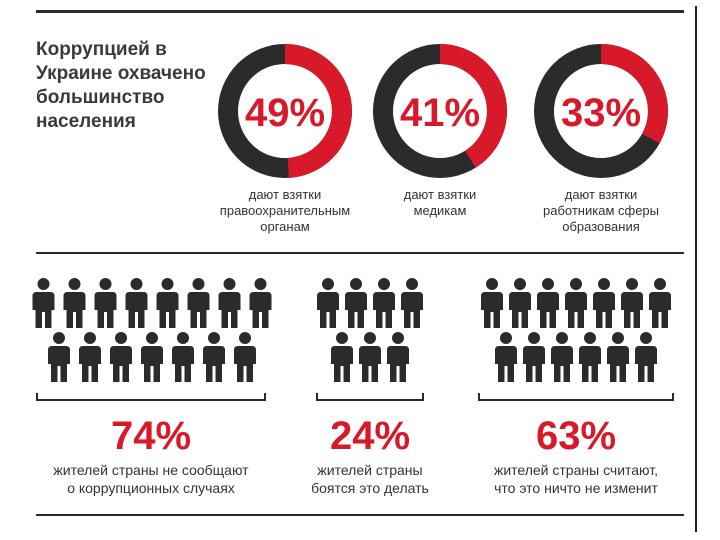 This screenshot has width=720, height=540. I want to click on percent-no-report: 74%, so click(151, 436).